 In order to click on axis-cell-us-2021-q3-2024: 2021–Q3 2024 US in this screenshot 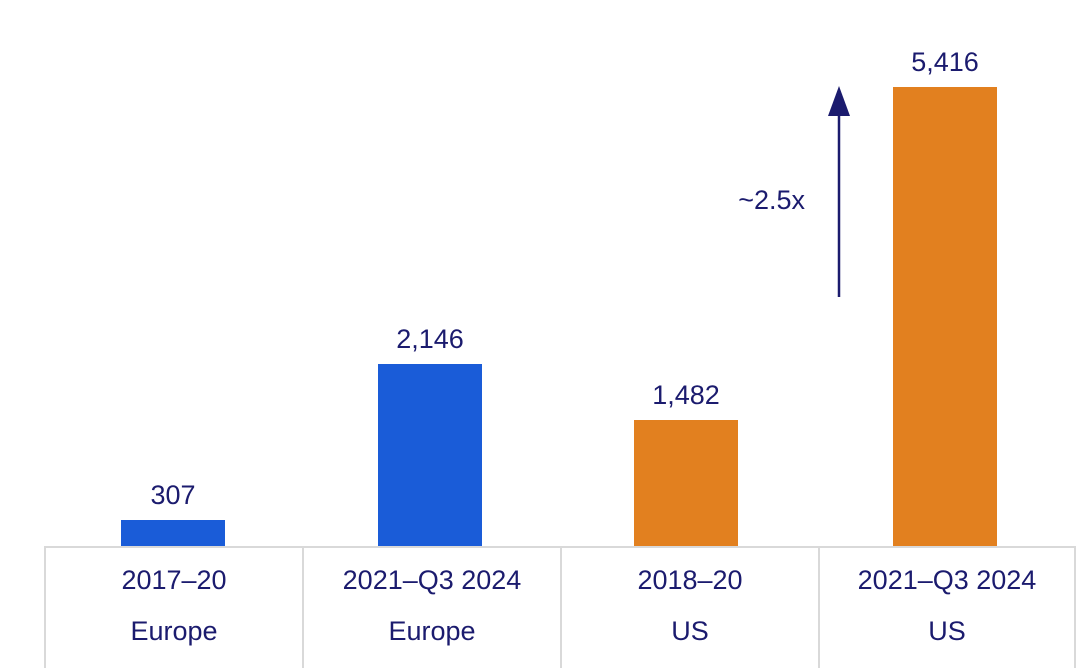, I will do `click(947, 608)`.